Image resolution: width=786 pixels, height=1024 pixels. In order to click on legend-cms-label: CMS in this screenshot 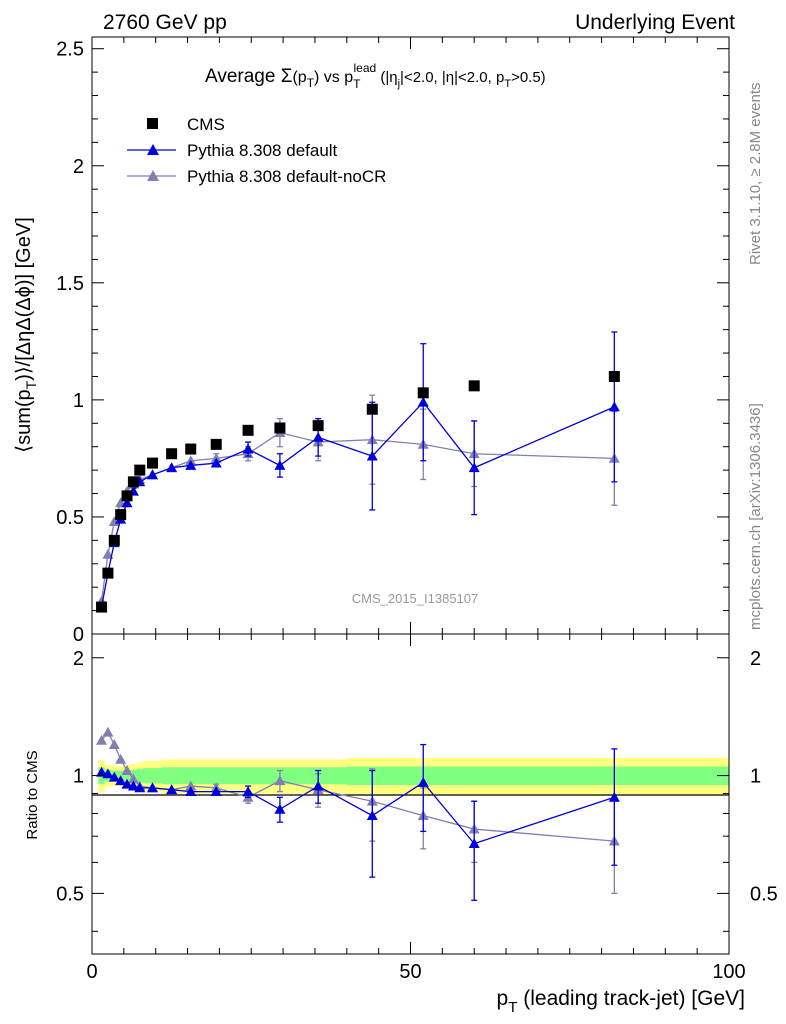, I will do `click(206, 124)`.